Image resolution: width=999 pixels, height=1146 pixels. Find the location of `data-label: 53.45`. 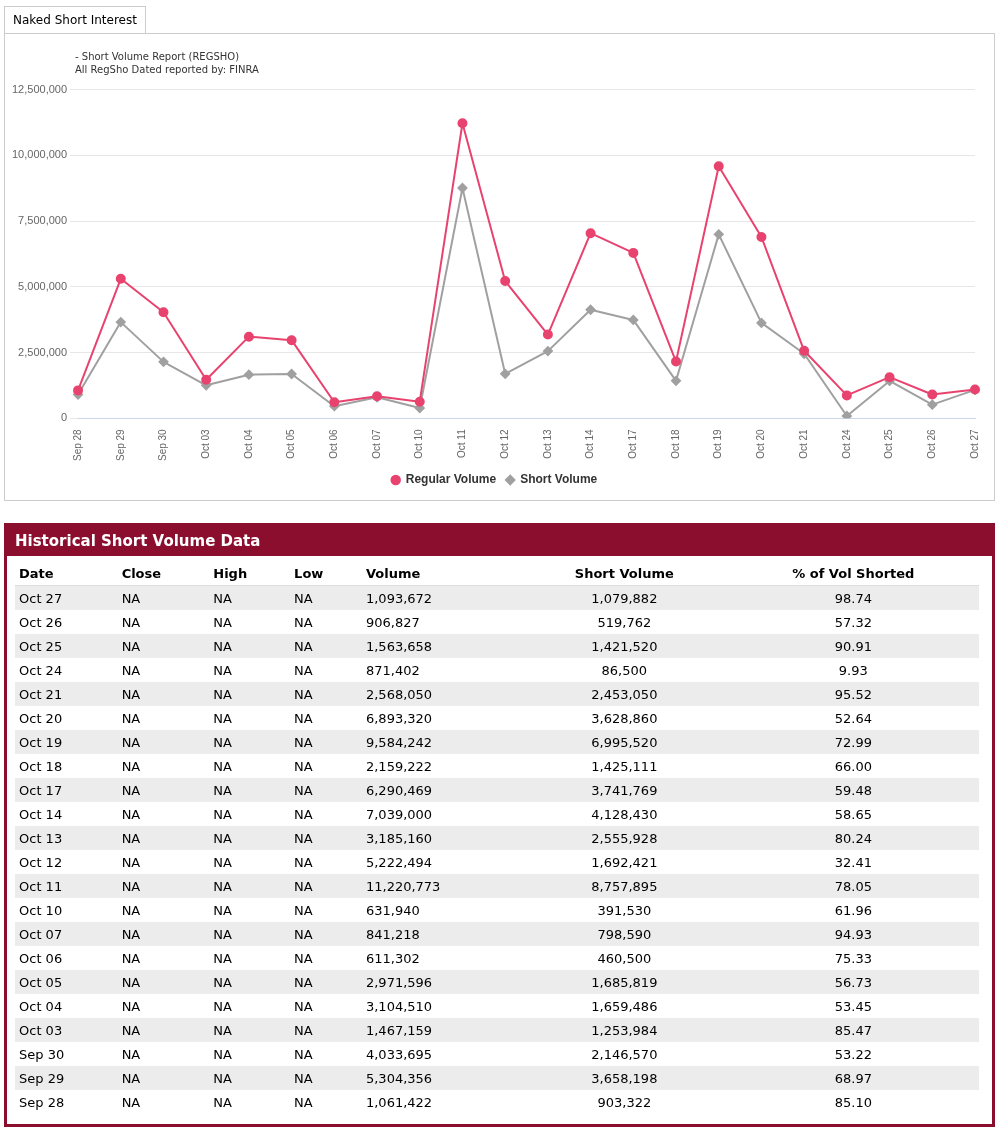

data-label: 53.45 is located at coordinates (853, 1006).